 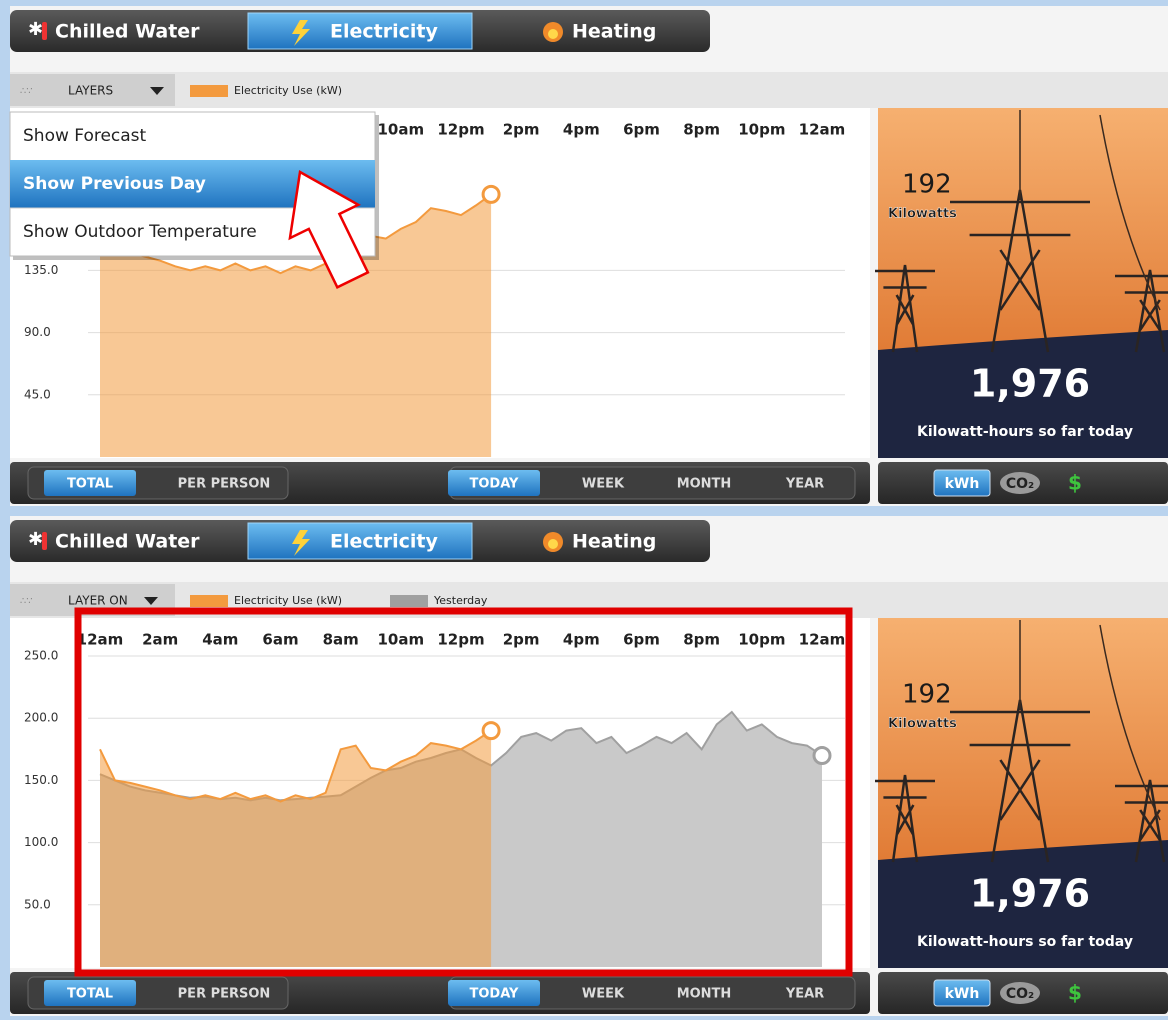 What do you see at coordinates (460, 640) in the screenshot?
I see `x-tick-label: 12pm` at bounding box center [460, 640].